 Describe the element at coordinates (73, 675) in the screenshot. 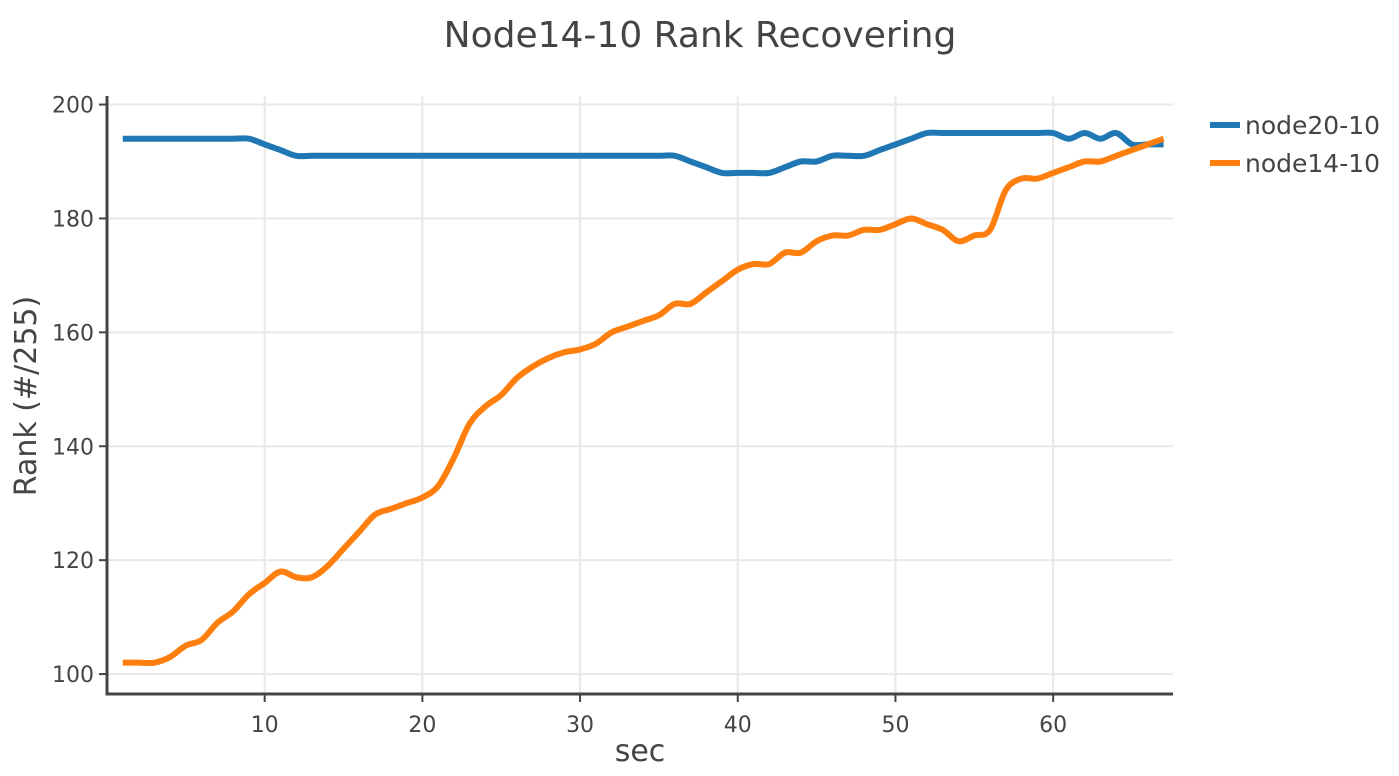

I see `y-tick-label: 100` at that location.